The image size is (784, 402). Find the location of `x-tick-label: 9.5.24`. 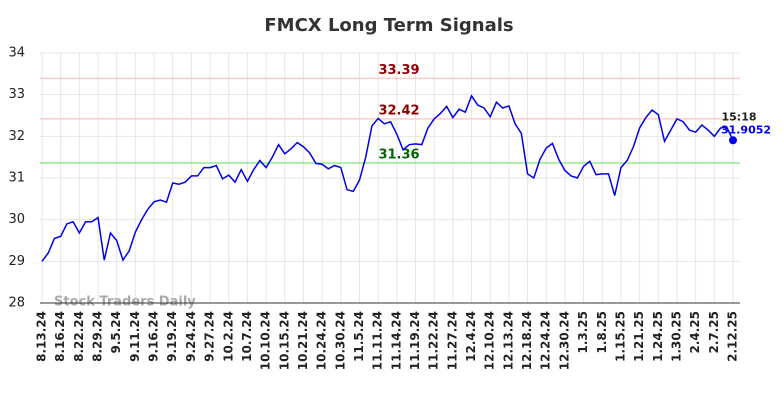

x-tick-label: 9.5.24 is located at coordinates (116, 332).